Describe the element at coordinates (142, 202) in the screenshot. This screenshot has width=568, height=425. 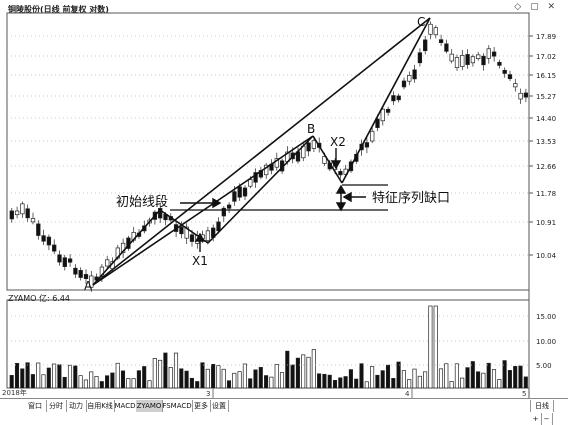
I see `initial-segment-label: 初始线段` at that location.